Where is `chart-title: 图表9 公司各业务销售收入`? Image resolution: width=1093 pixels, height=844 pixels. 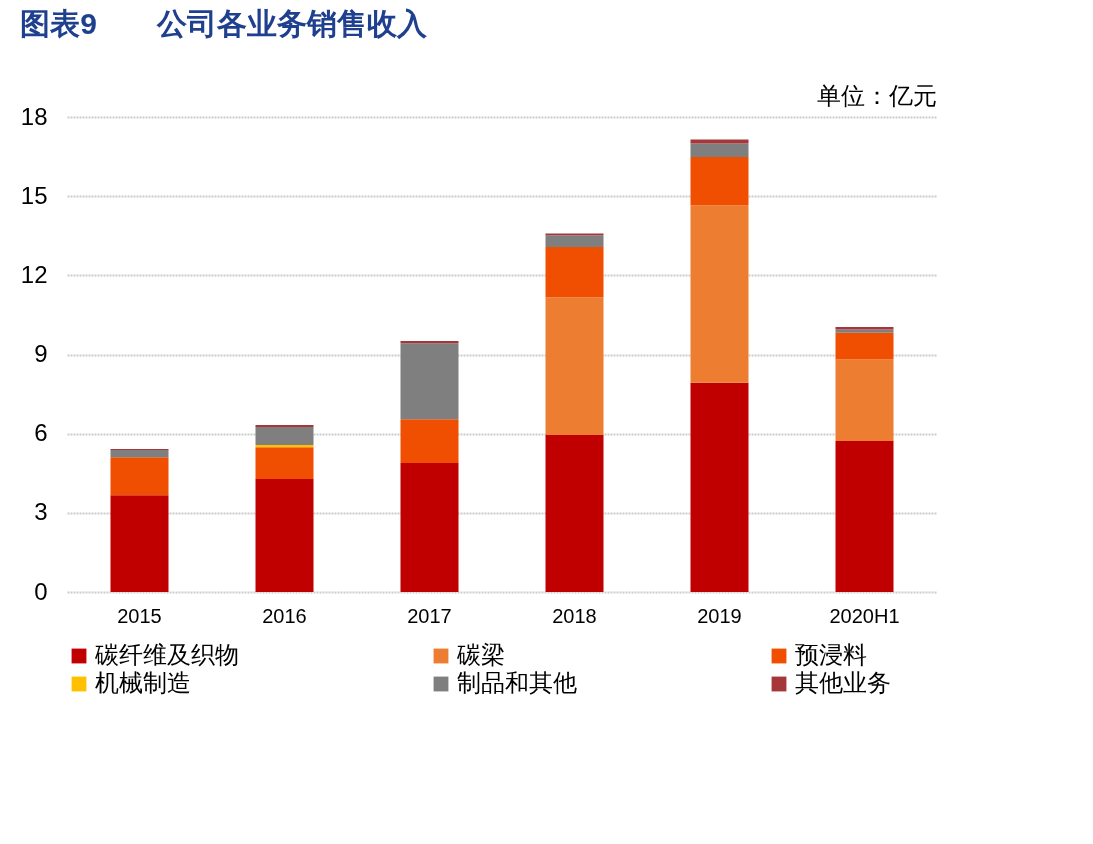 chart-title: 图表9 公司各业务销售收入 is located at coordinates (224, 23).